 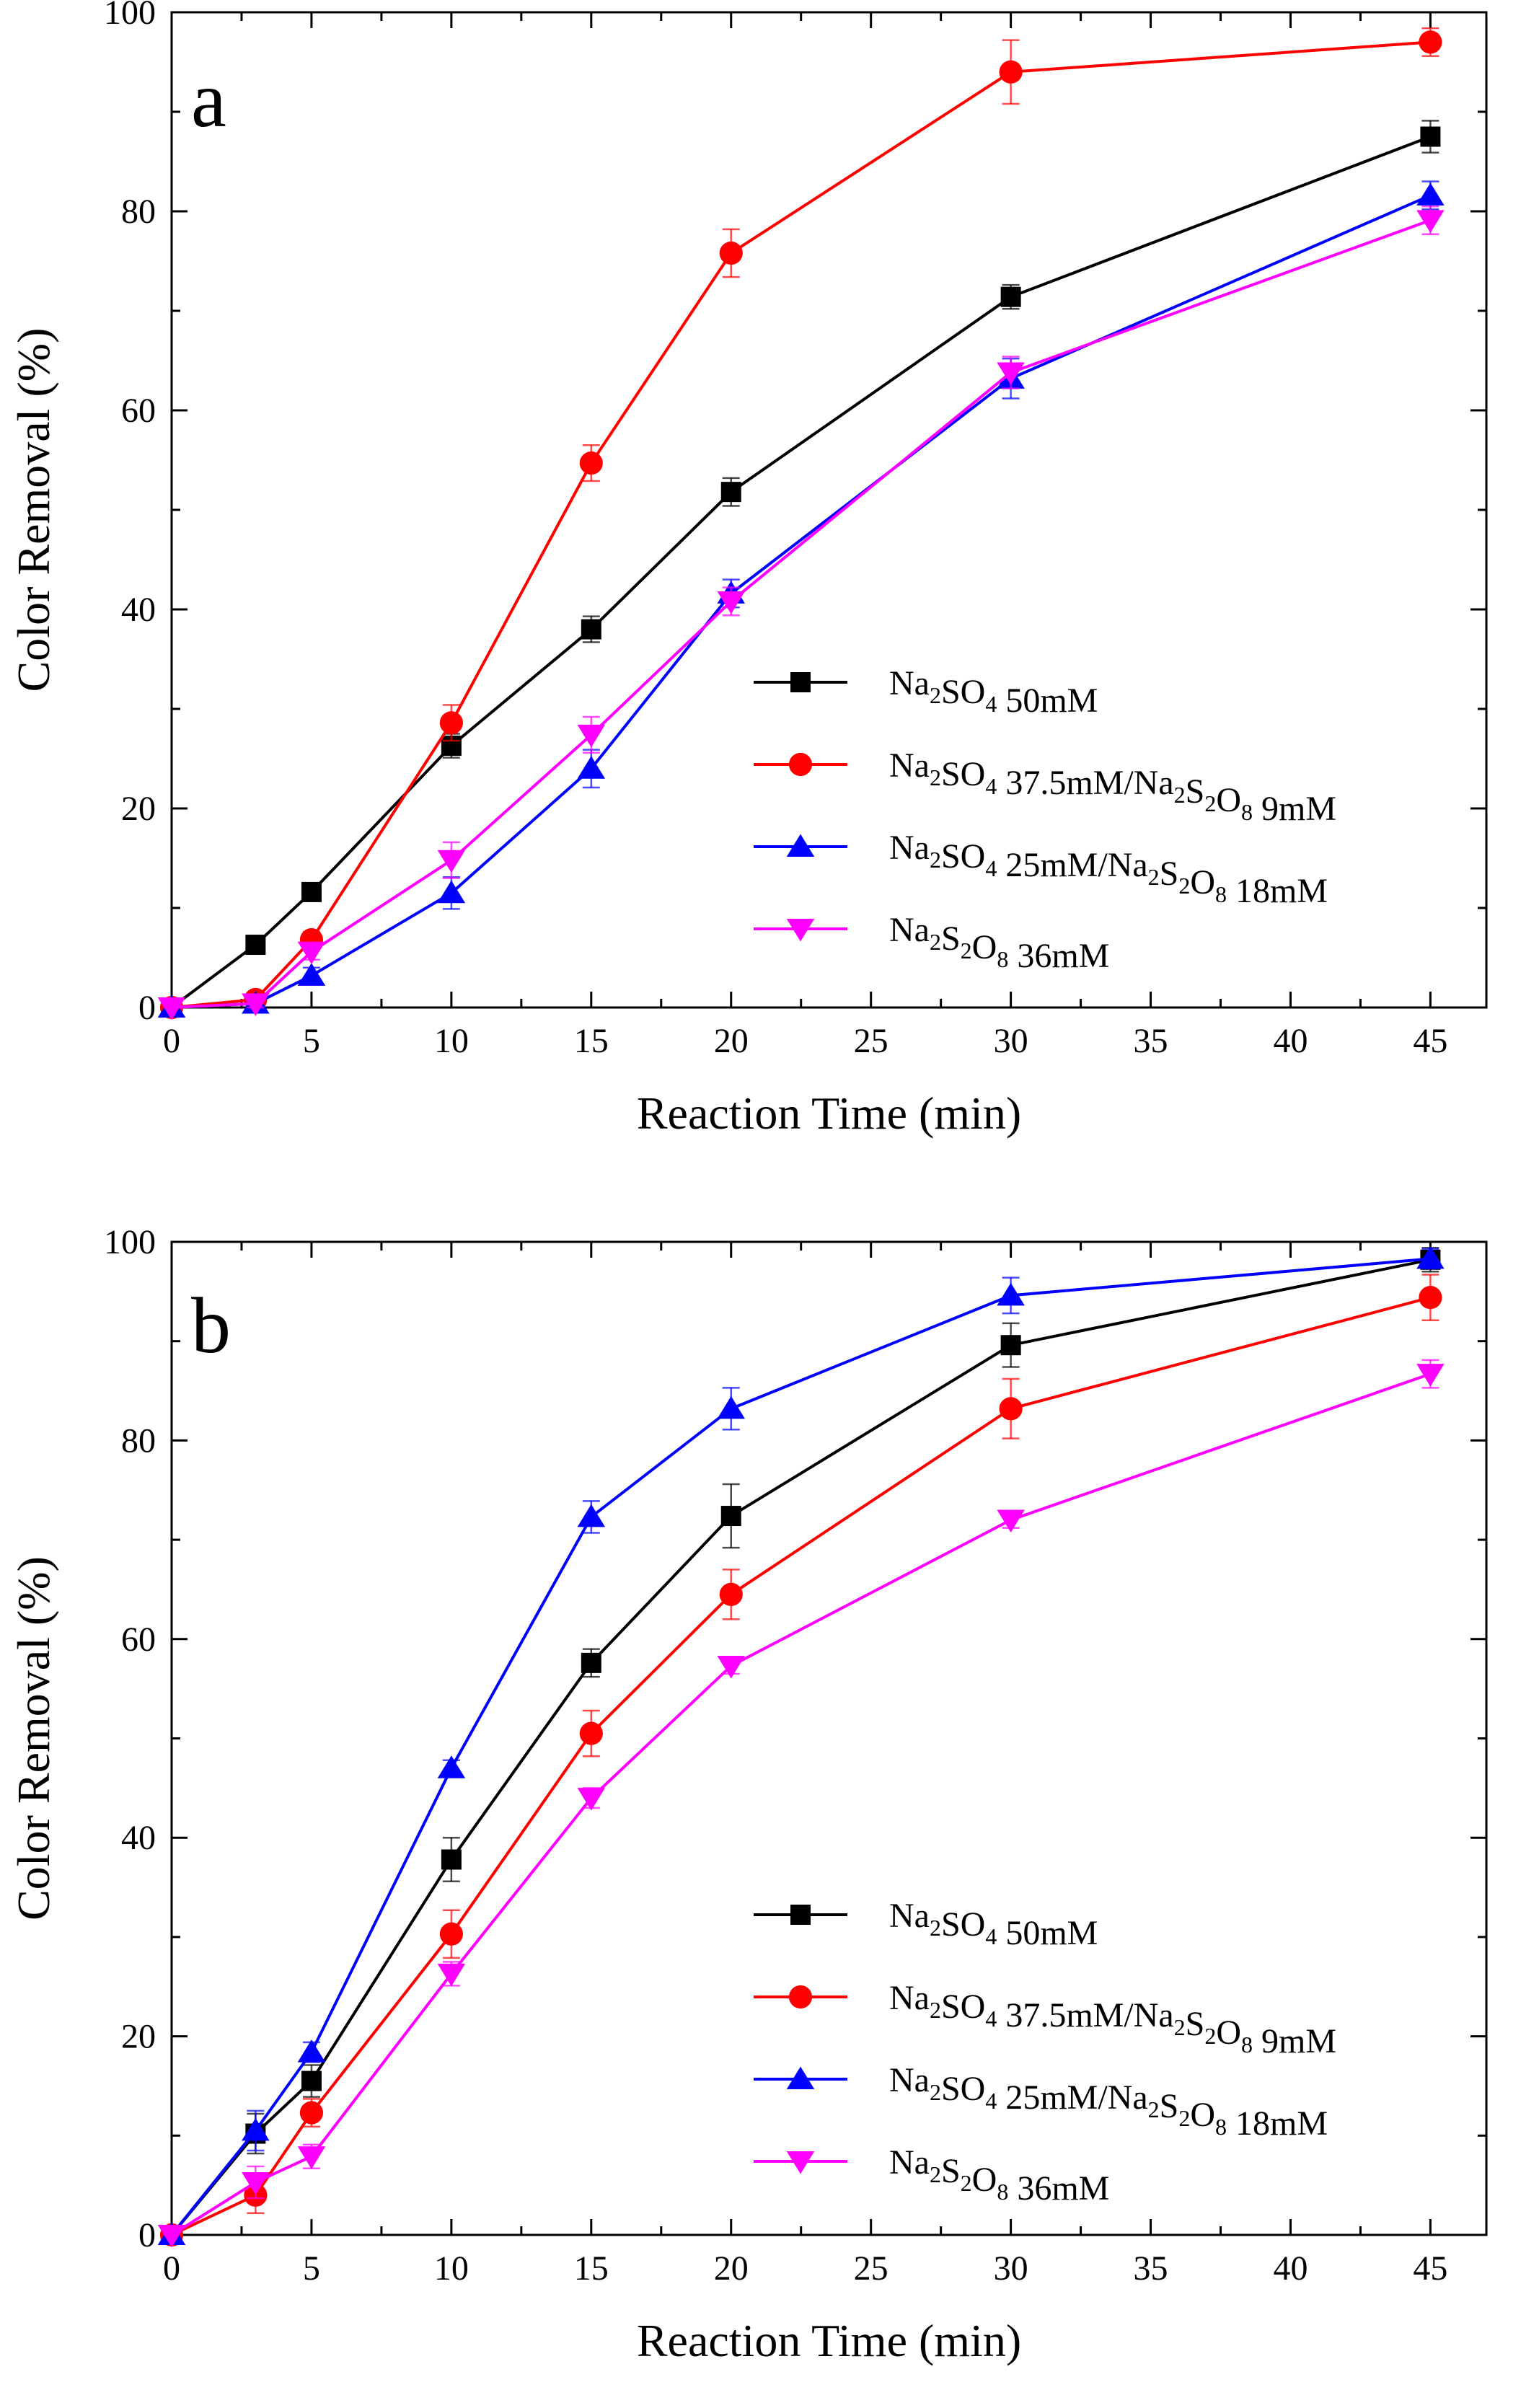 What do you see at coordinates (138, 809) in the screenshot?
I see `y-tick-label: 20` at bounding box center [138, 809].